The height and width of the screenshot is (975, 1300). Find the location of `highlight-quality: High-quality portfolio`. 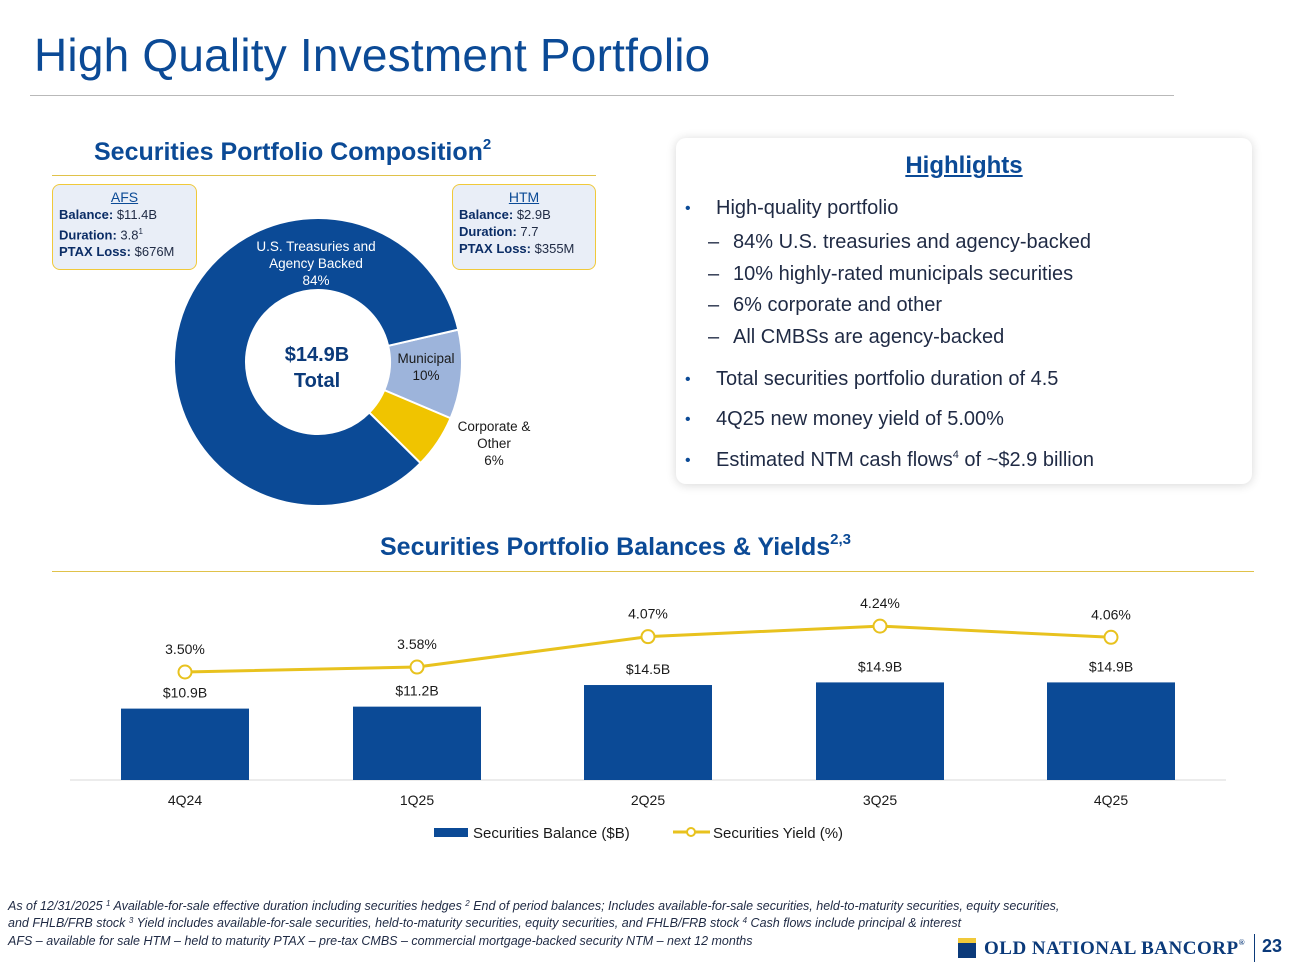

highlight-quality: High-quality portfolio is located at coordinates (807, 208).